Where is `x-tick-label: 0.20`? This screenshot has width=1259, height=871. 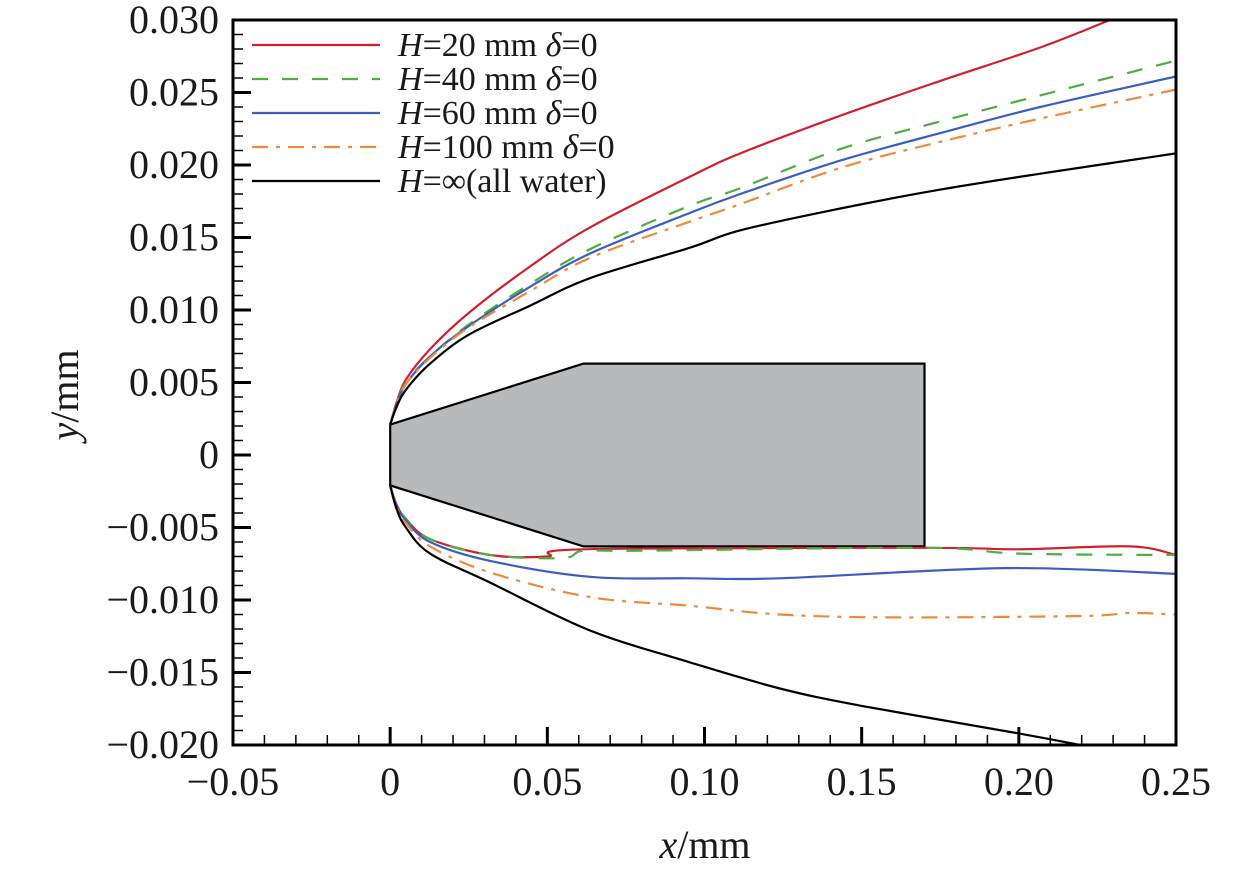
x-tick-label: 0.20 is located at coordinates (1019, 781).